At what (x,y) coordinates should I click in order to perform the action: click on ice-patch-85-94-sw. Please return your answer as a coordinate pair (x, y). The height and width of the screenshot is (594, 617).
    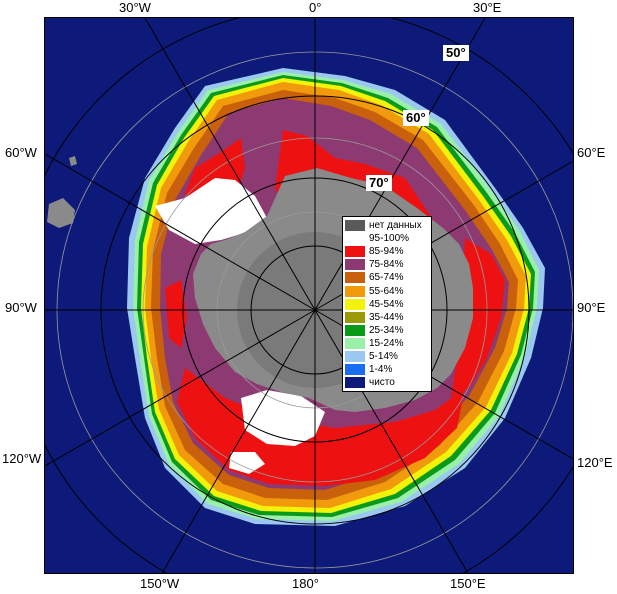
    Looking at the image, I should click on (176, 314).